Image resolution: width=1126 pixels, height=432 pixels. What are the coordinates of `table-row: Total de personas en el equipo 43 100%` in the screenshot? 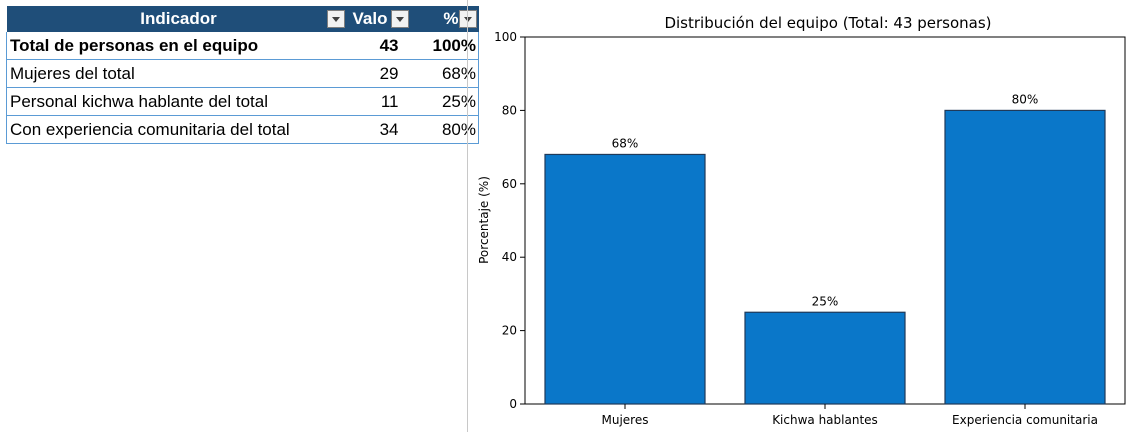 It's located at (242, 46).